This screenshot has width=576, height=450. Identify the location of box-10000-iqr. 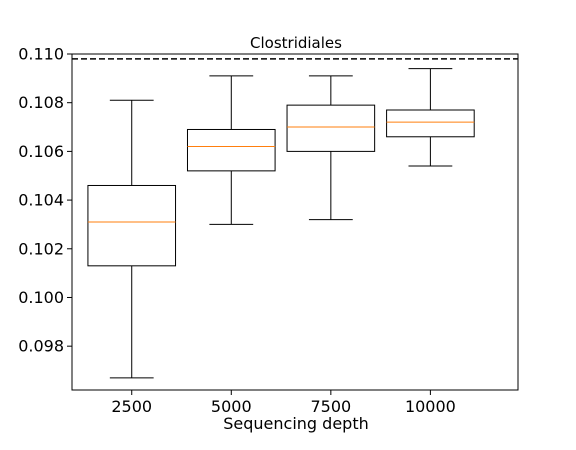
(430, 123).